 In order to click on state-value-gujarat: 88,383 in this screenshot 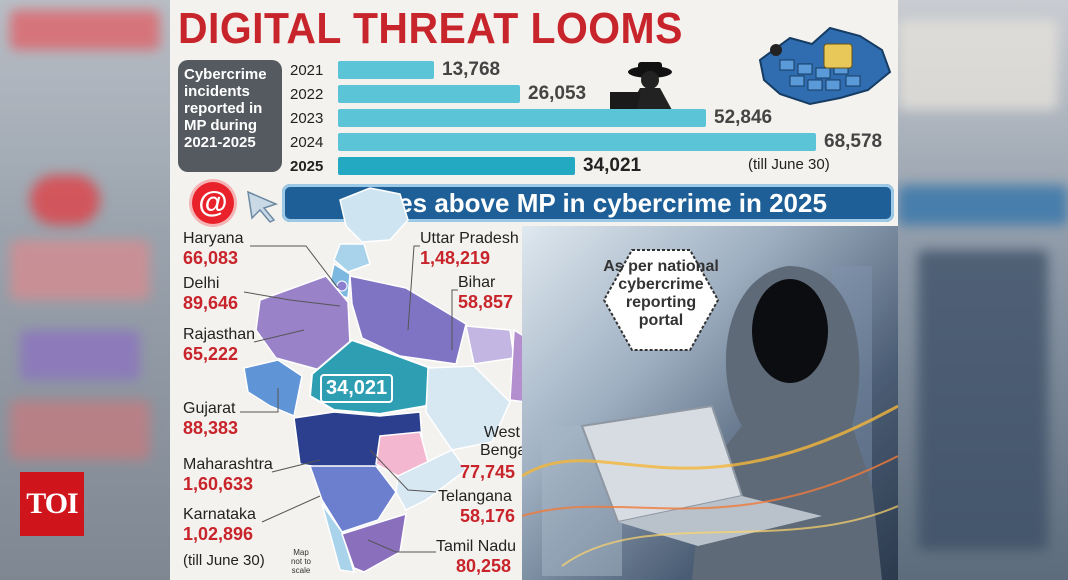, I will do `click(211, 428)`.